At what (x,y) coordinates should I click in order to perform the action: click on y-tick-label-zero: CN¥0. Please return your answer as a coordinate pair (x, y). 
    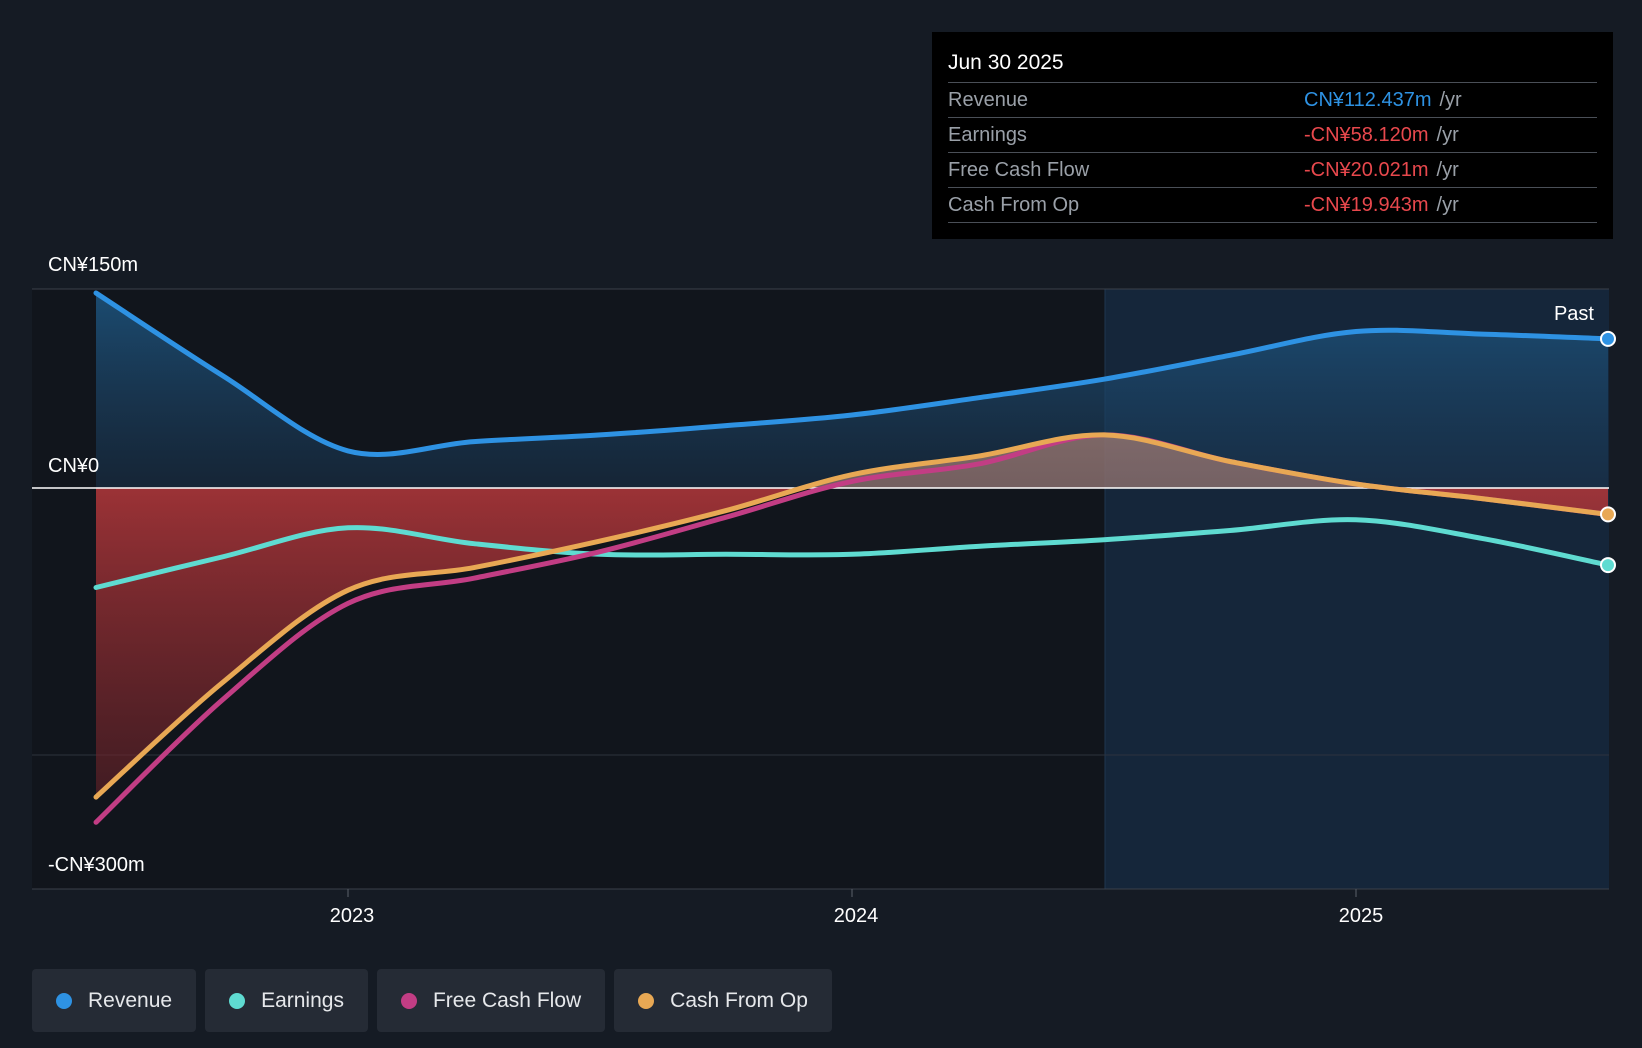
    Looking at the image, I should click on (73, 466).